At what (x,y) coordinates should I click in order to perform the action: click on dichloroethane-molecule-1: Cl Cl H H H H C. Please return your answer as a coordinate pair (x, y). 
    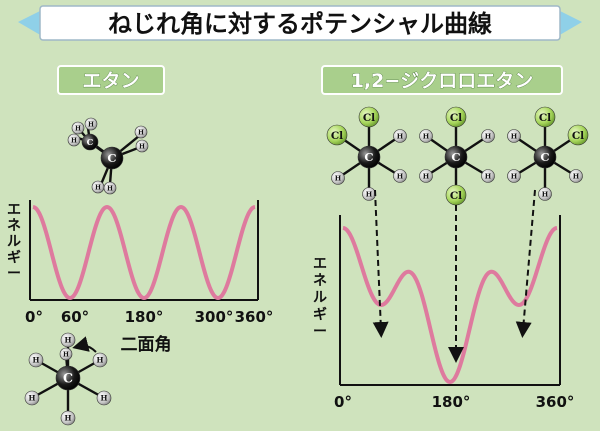
    Looking at the image, I should click on (366, 153).